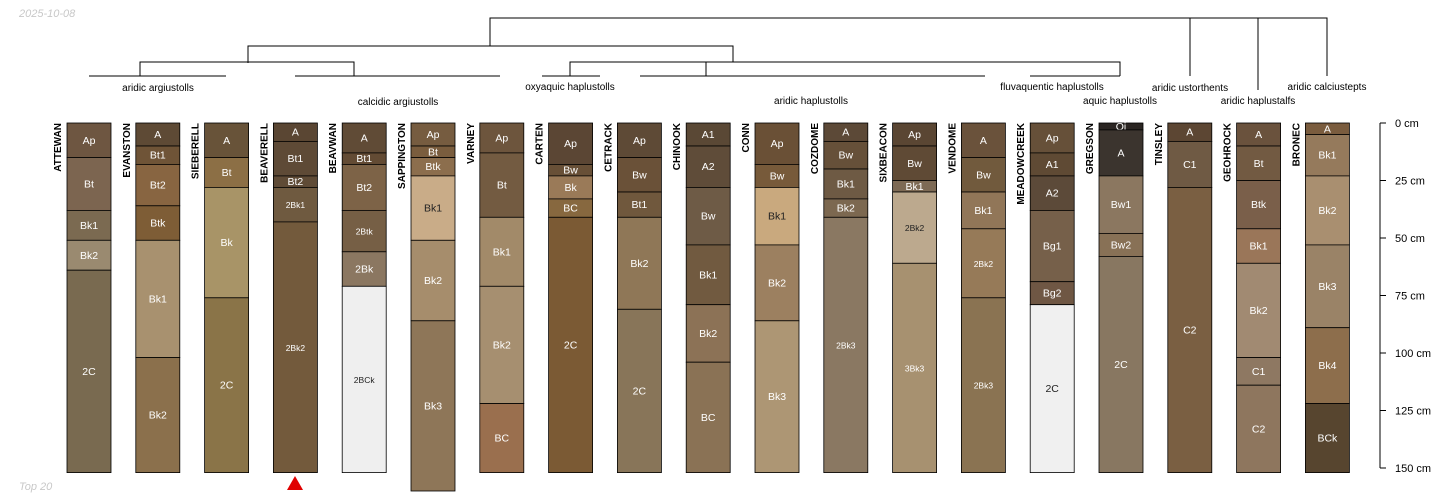 This screenshot has width=1450, height=500. I want to click on date-label: 2025-10-08, so click(47, 14).